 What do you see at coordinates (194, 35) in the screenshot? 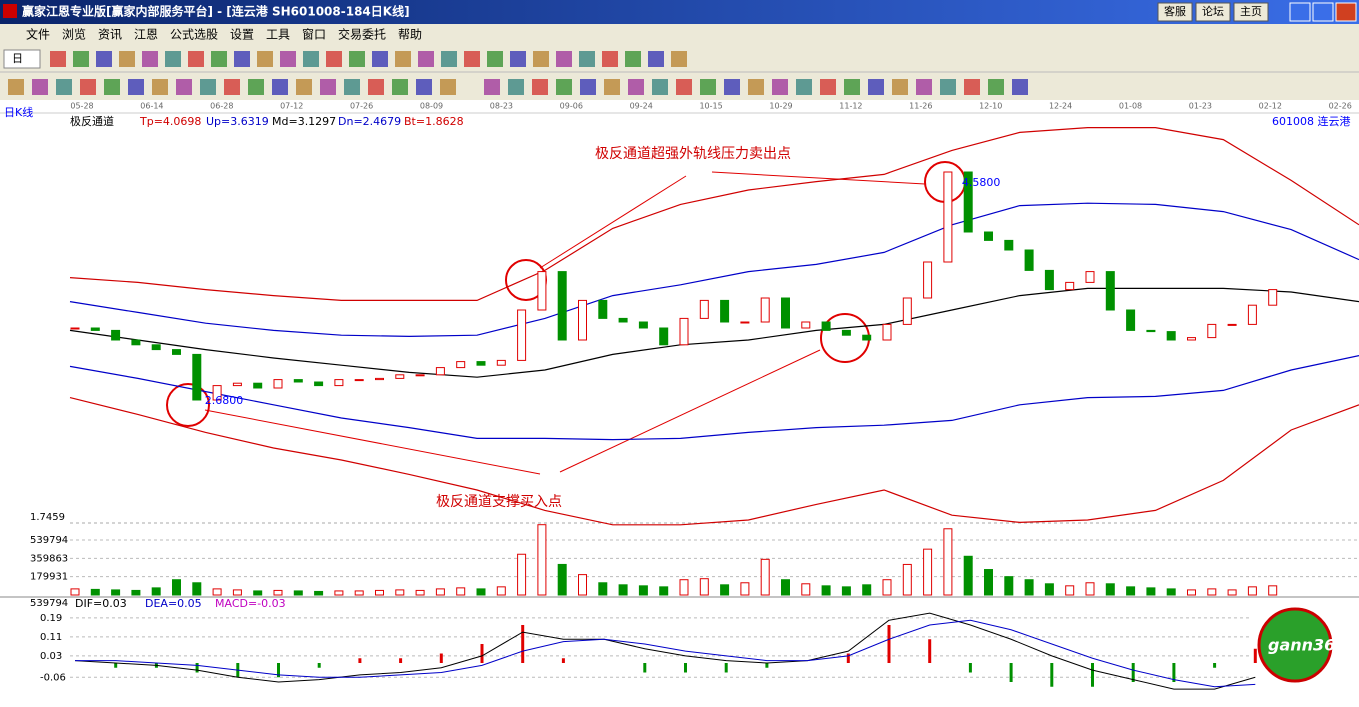
I see `menu-item: 公式选股` at bounding box center [194, 35].